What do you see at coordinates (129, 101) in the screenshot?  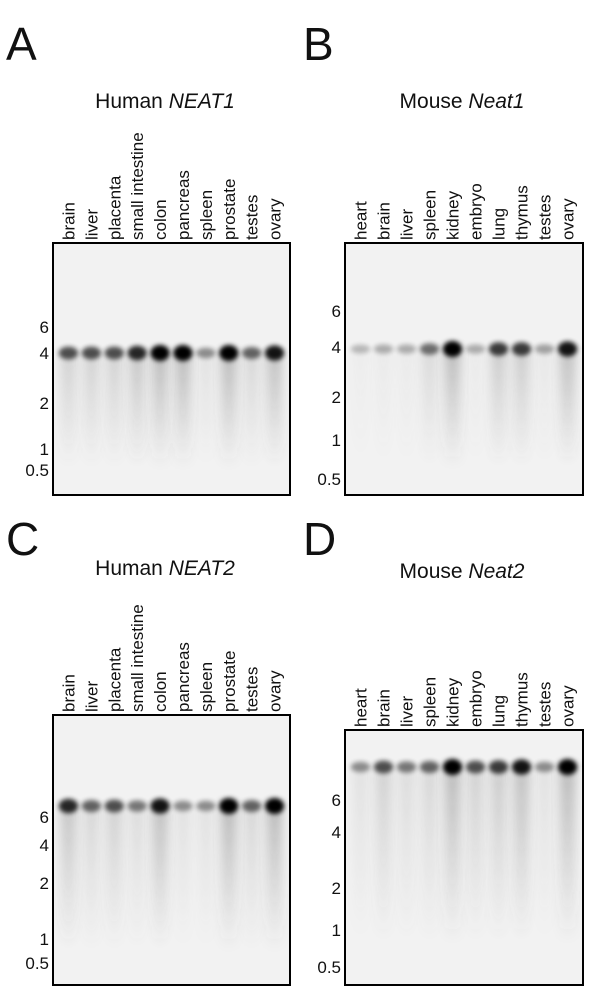 I see `title-species: Human` at bounding box center [129, 101].